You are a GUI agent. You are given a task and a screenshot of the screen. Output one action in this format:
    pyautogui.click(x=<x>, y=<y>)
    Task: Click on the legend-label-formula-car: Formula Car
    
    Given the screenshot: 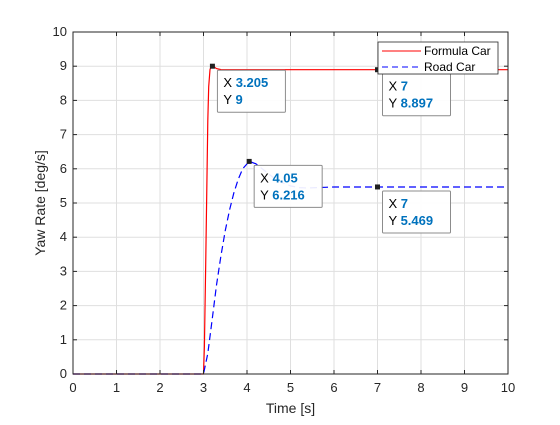 What is the action you would take?
    pyautogui.click(x=457, y=51)
    